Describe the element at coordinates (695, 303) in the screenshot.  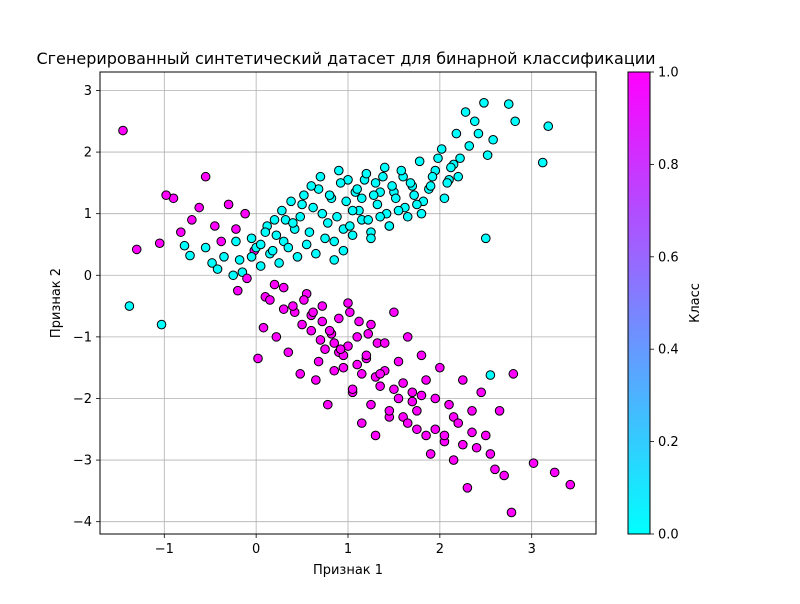
I see `colorbar-label: Класс` at that location.